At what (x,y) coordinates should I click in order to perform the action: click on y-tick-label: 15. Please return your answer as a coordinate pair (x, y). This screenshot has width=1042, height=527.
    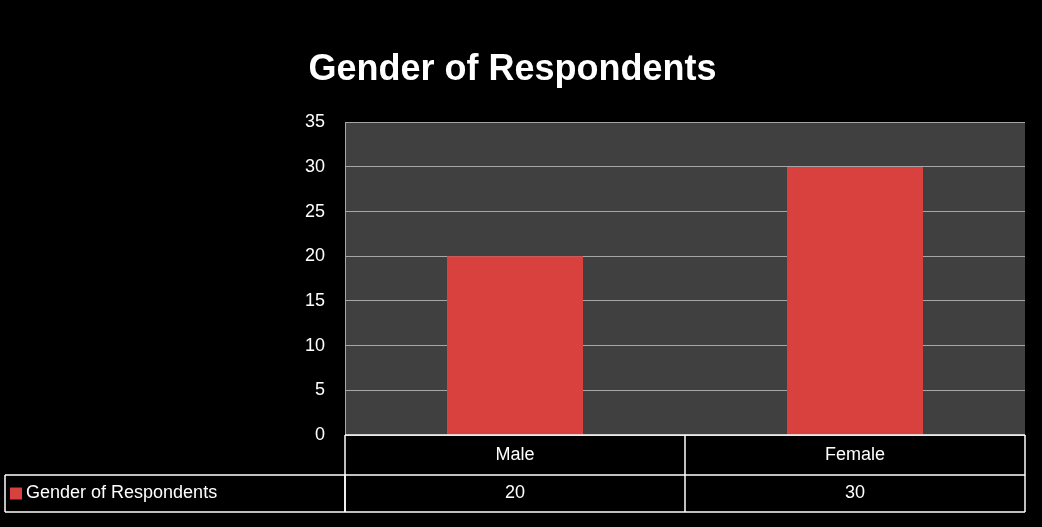
    Looking at the image, I should click on (314, 299).